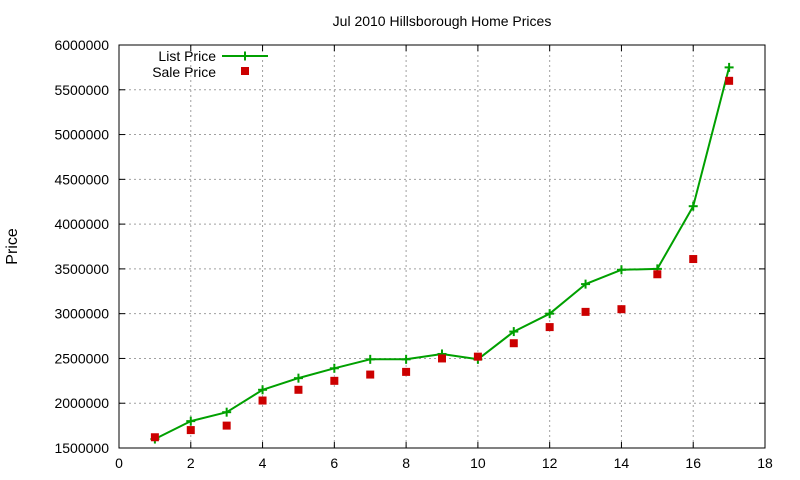 This screenshot has width=800, height=480. Describe the element at coordinates (187, 56) in the screenshot. I see `legend-label-list-price: List Price` at that location.